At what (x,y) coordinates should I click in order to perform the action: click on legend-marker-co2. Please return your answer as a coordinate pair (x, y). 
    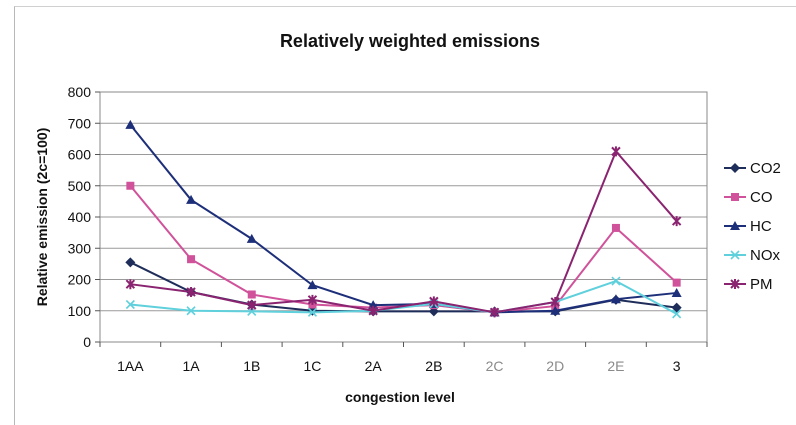
    Looking at the image, I should click on (735, 168).